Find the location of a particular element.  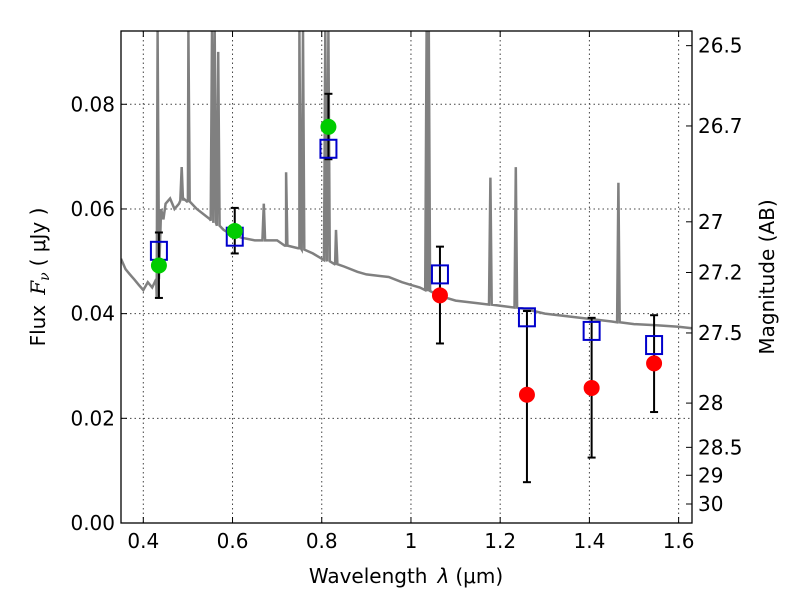

y2-tick-label: 27.2 is located at coordinates (720, 272).